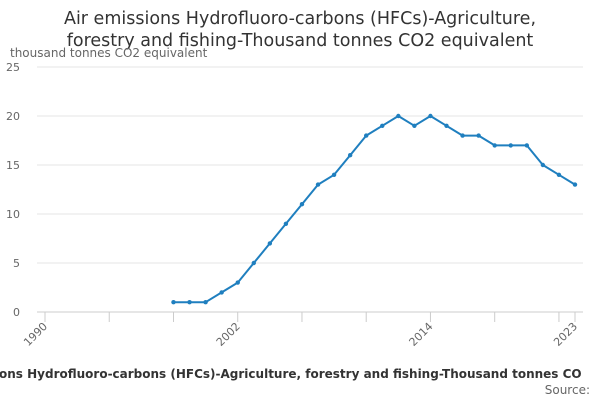 This screenshot has width=600, height=400. What do you see at coordinates (109, 53) in the screenshot?
I see `y-axis-unit-label: thousand tonnes CO2 equivalent` at bounding box center [109, 53].